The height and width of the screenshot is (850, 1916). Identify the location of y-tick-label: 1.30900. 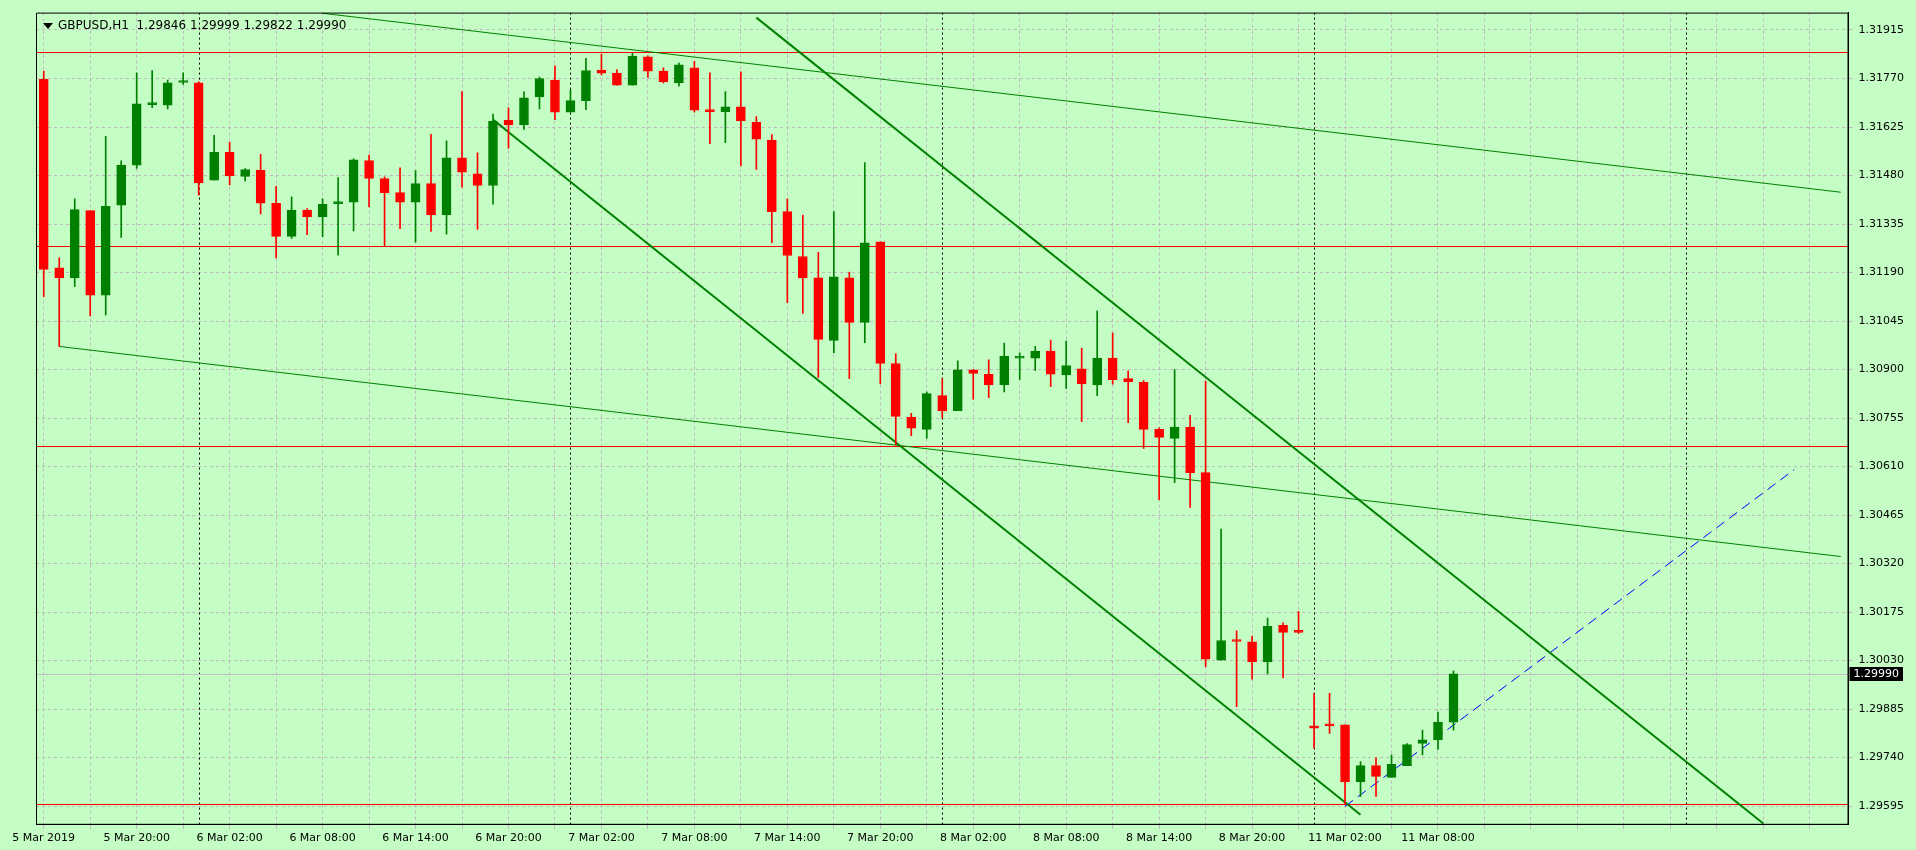
(1881, 369).